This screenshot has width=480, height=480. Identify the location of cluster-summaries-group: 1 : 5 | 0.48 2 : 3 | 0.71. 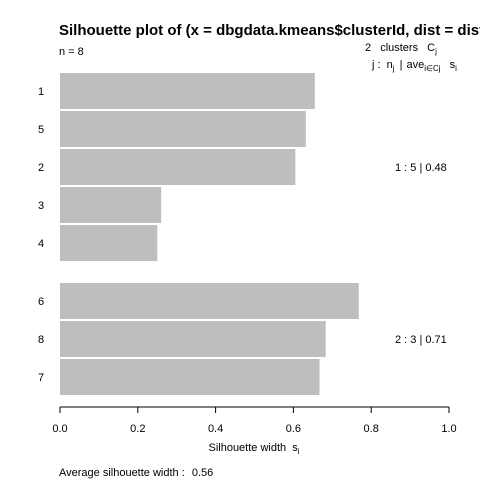
(421, 254).